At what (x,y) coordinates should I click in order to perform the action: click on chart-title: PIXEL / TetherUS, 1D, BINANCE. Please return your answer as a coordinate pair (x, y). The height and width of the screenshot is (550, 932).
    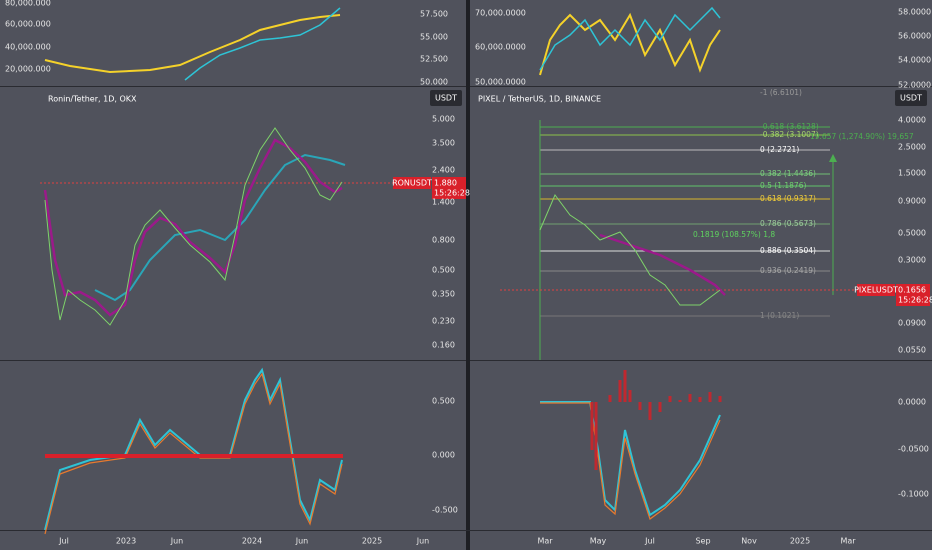
    Looking at the image, I should click on (539, 99).